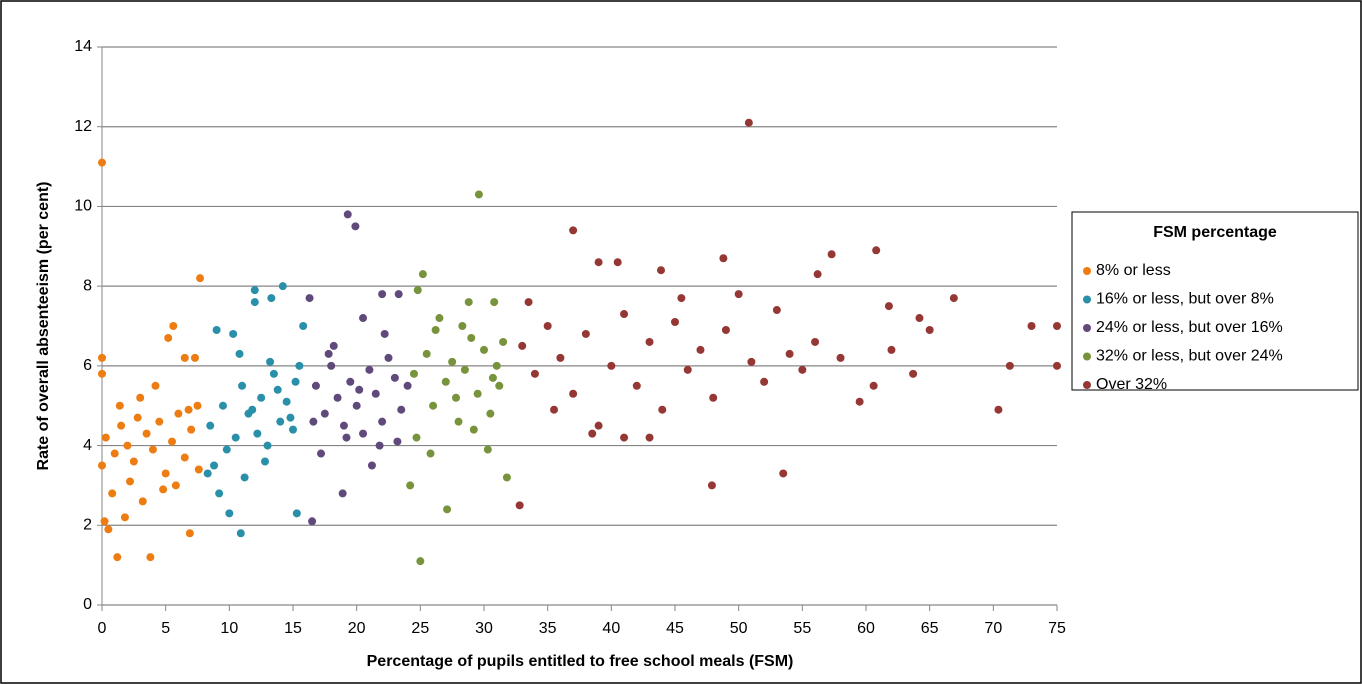 Image resolution: width=1362 pixels, height=684 pixels. What do you see at coordinates (484, 628) in the screenshot?
I see `x-tick-label: 30` at bounding box center [484, 628].